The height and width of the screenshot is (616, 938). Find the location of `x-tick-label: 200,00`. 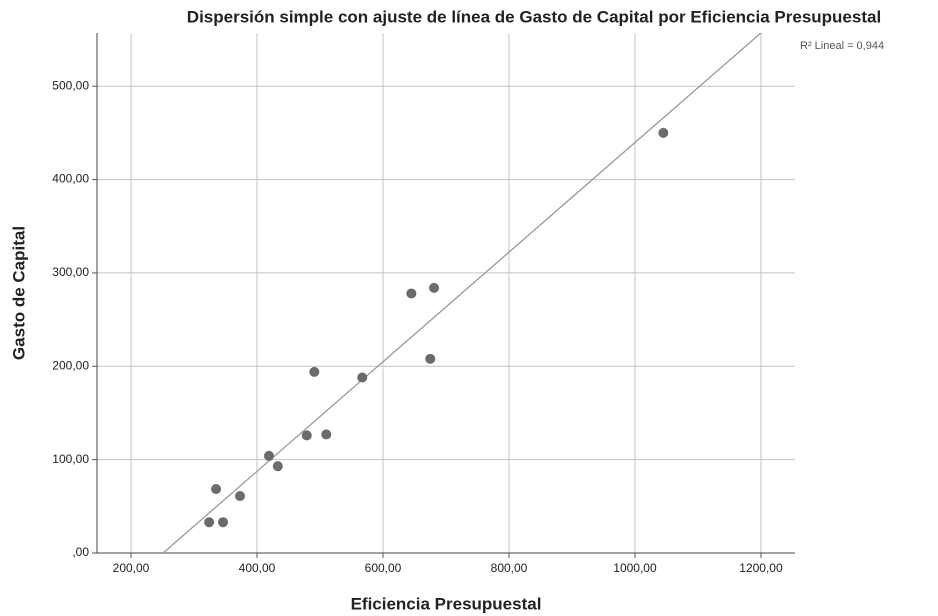

x-tick-label: 200,00 is located at coordinates (131, 568).